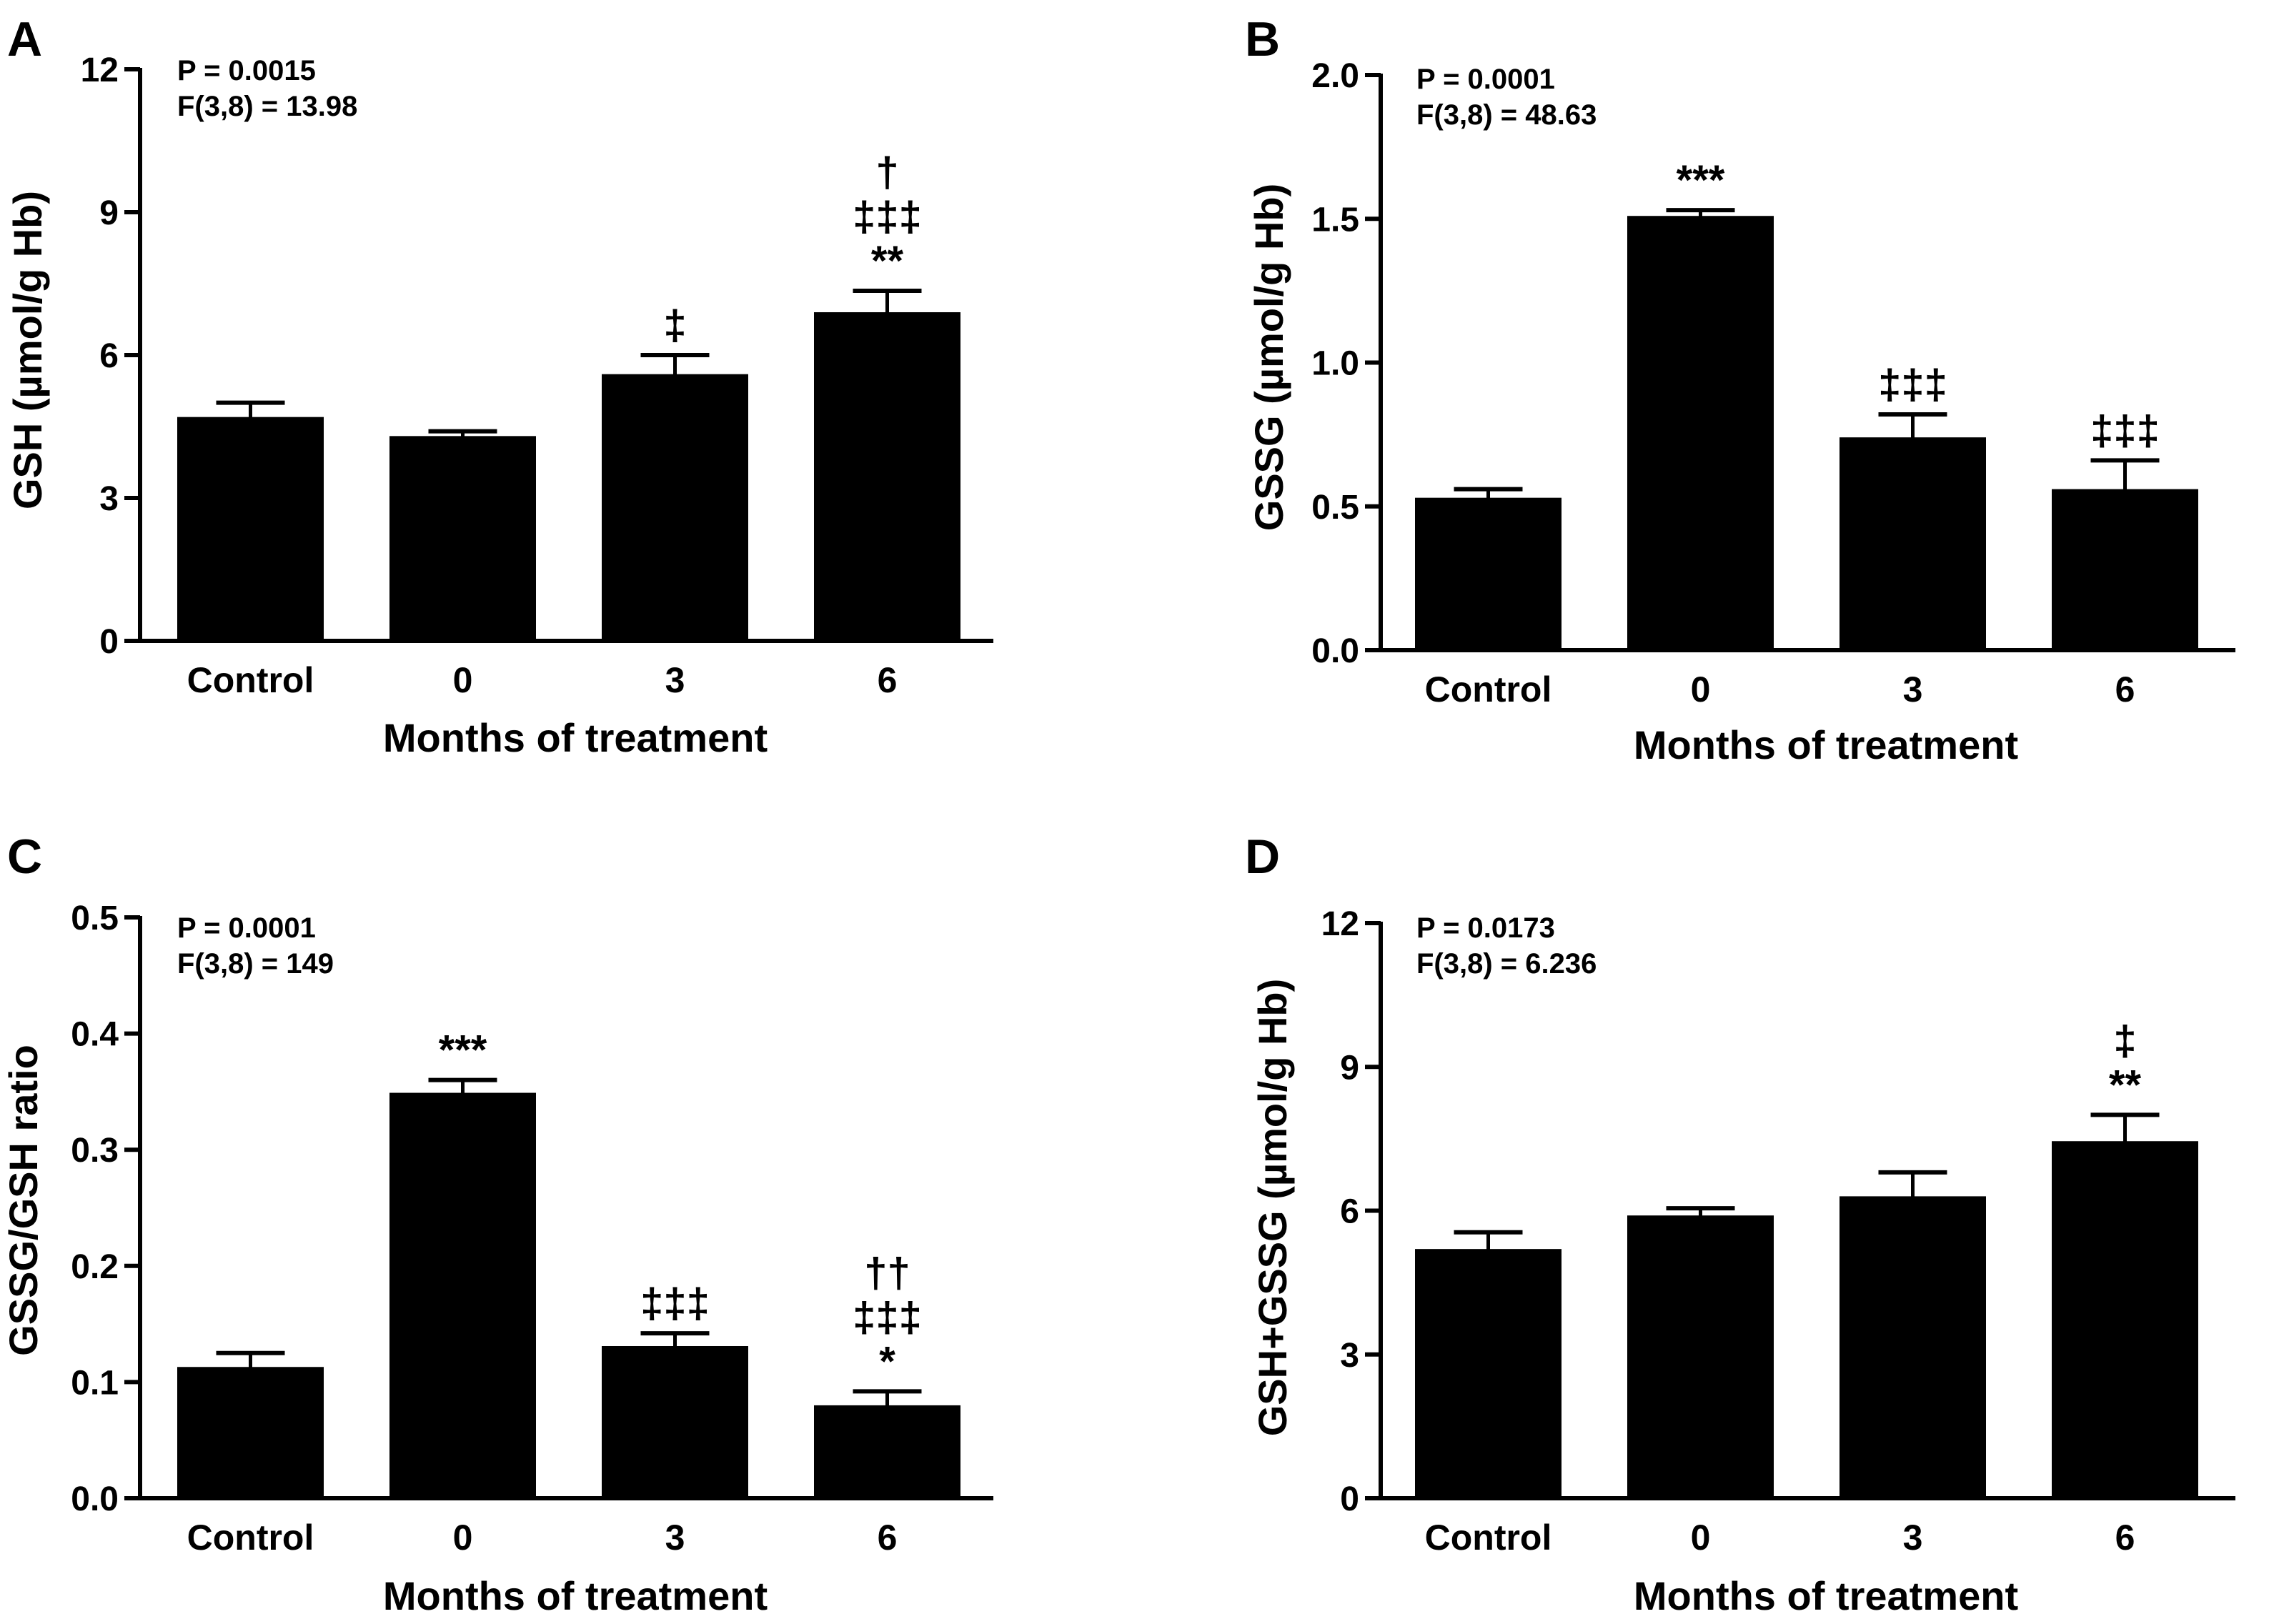 This screenshot has width=2269, height=1624. I want to click on y-tick-label: 1.5, so click(1335, 220).